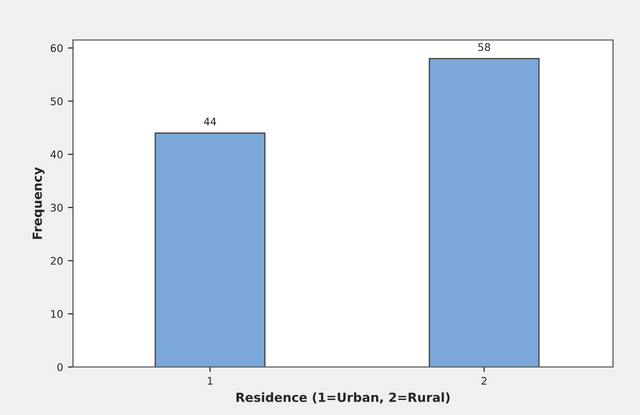 The width and height of the screenshot is (640, 415). I want to click on y-axis-title: Frequency, so click(38, 203).